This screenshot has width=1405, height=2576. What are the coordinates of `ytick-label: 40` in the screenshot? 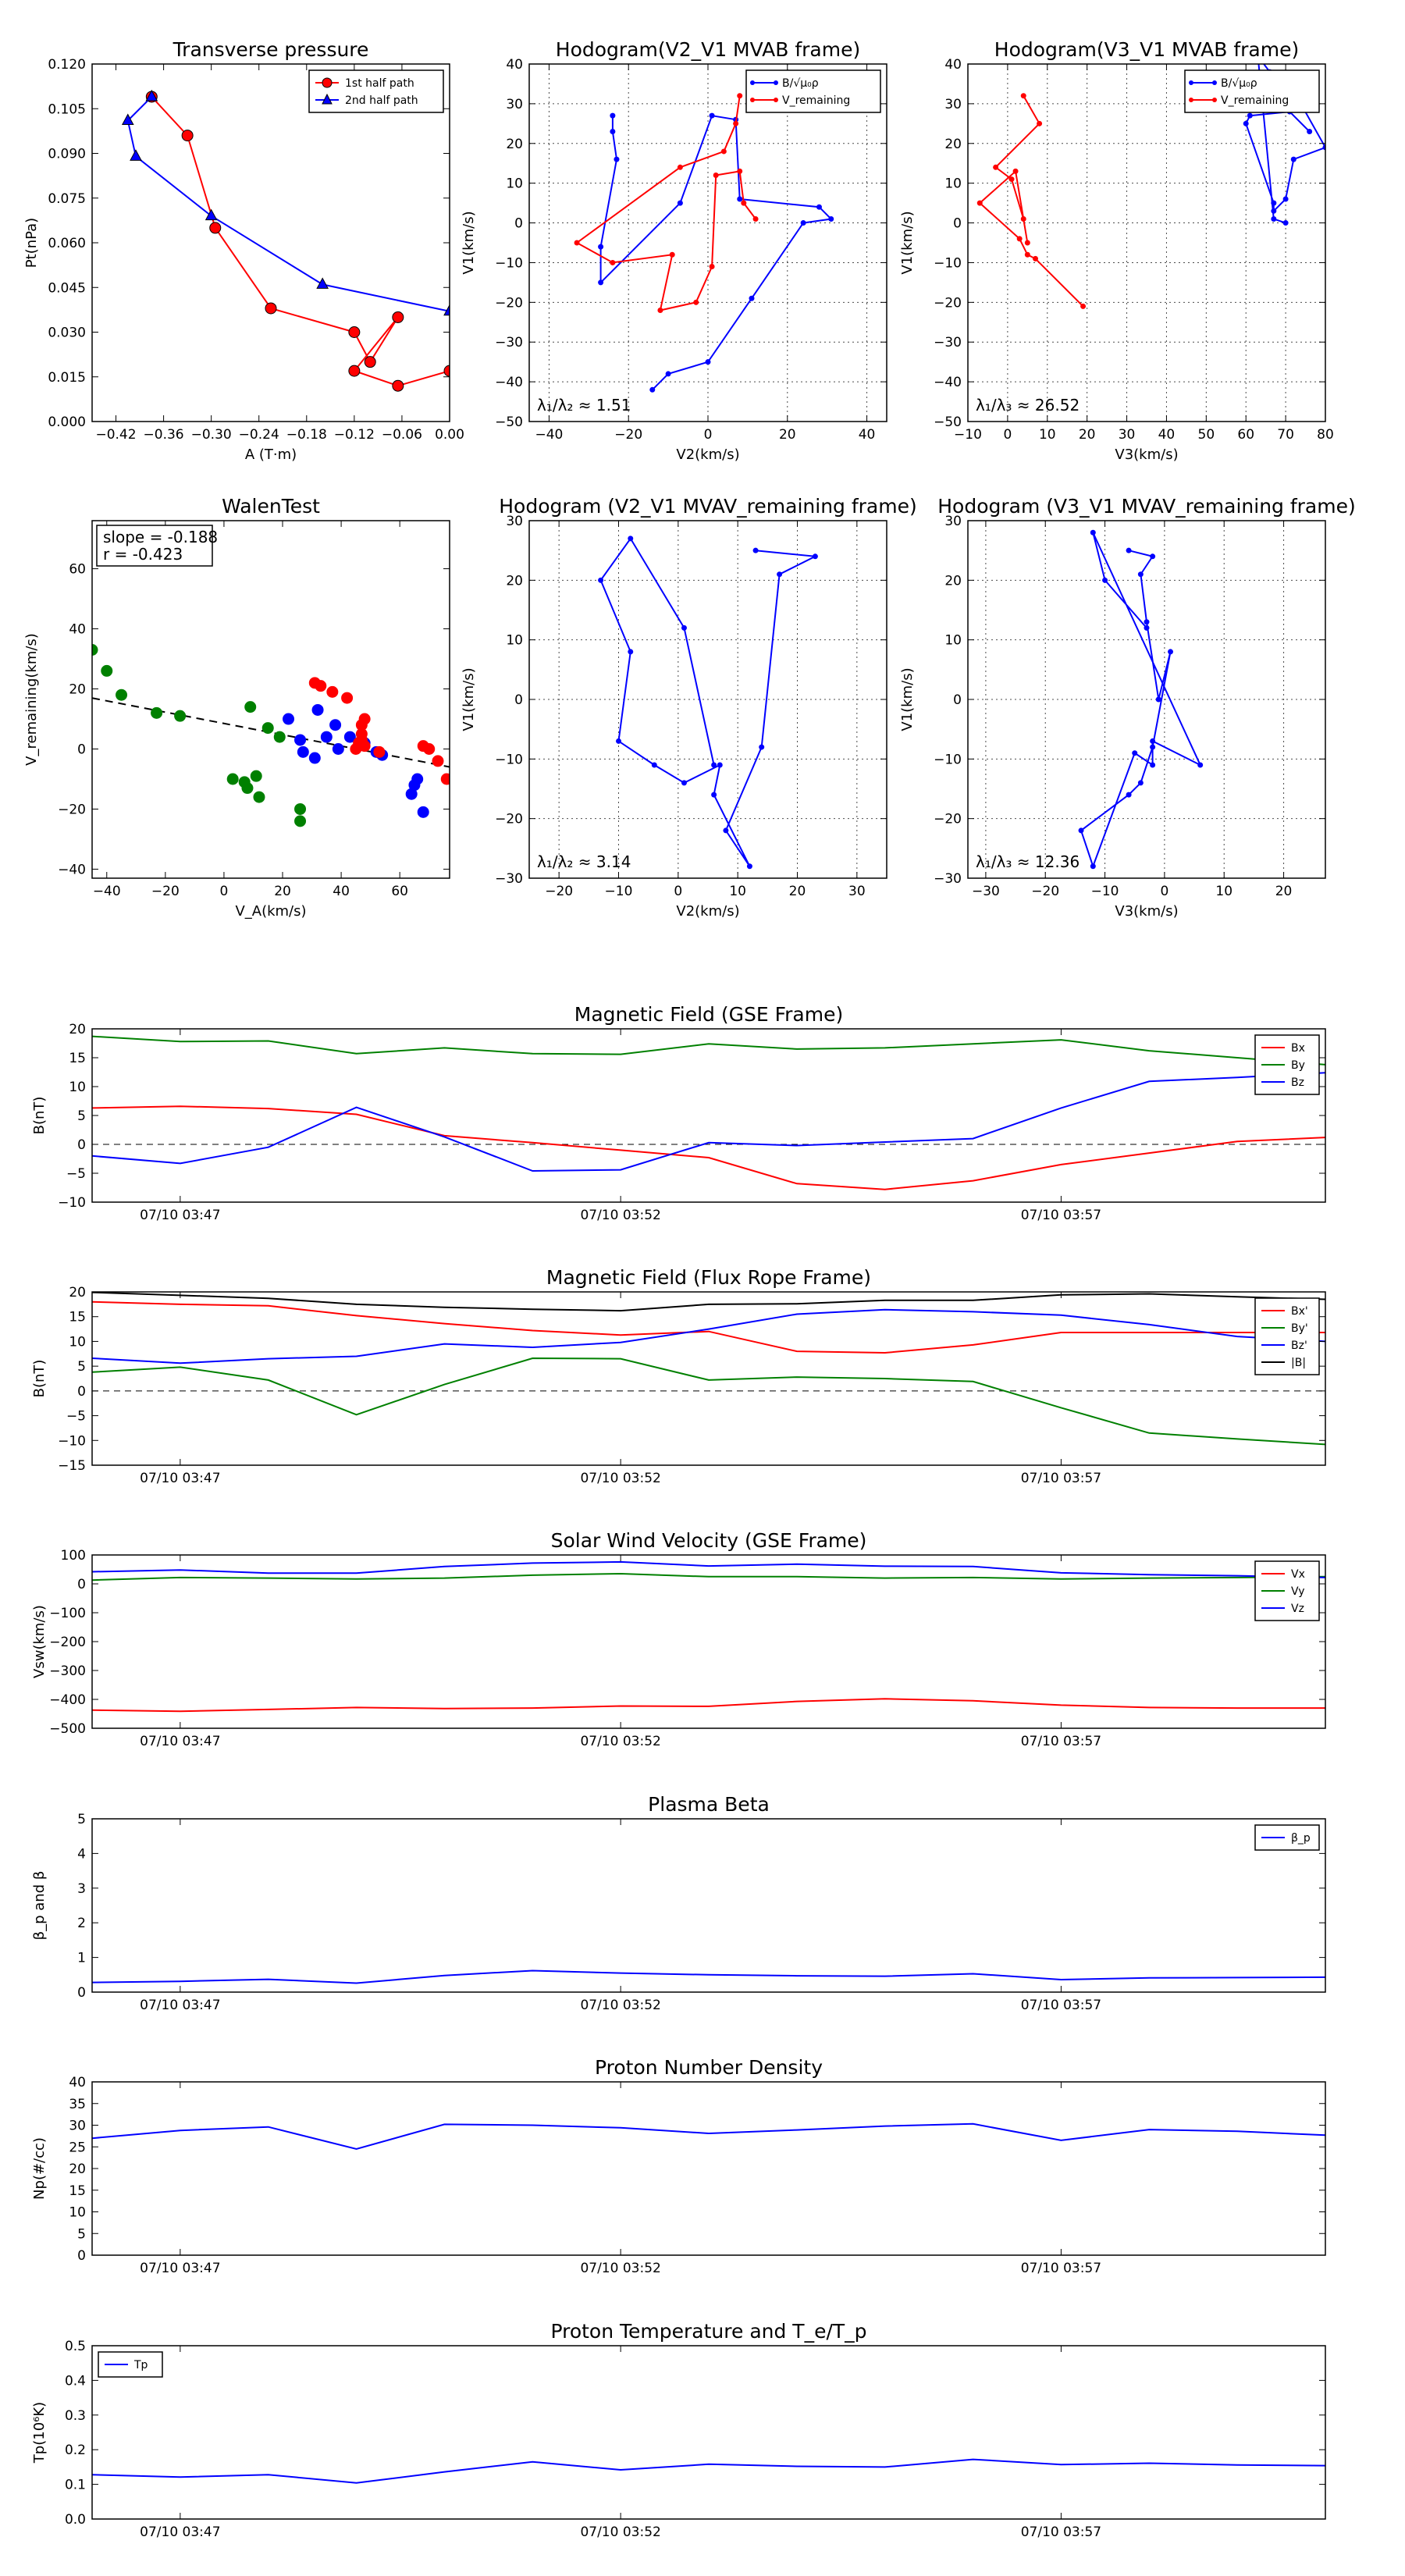 It's located at (77, 630).